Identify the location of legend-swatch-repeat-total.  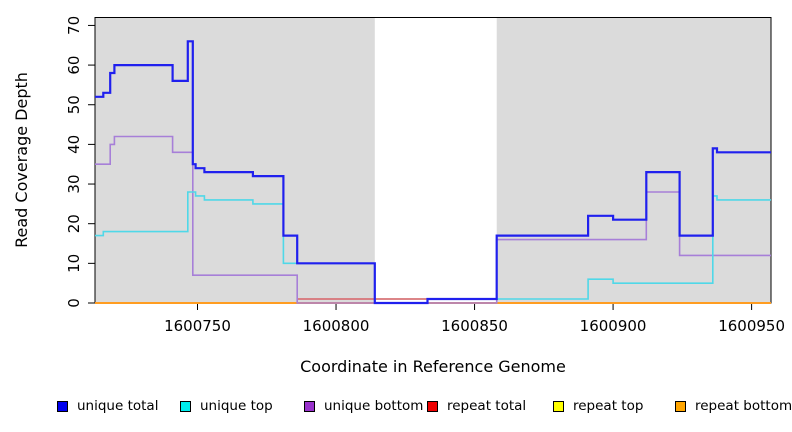
(432, 406).